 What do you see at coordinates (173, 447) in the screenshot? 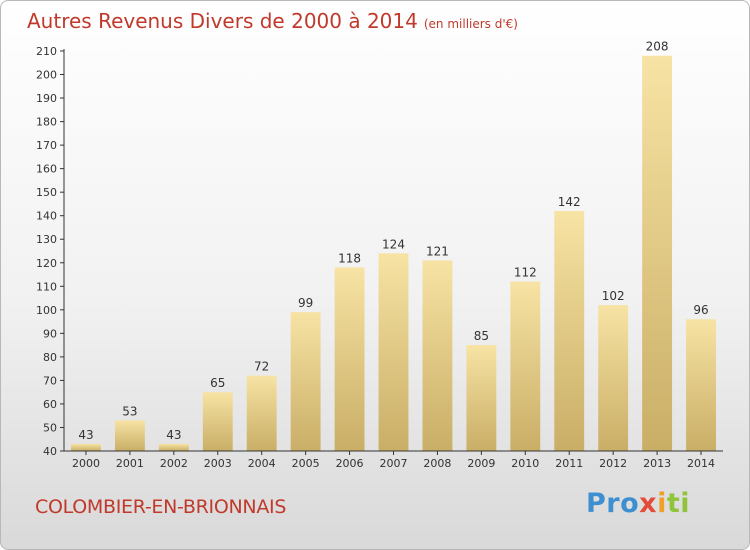
I see `bar-2002` at bounding box center [173, 447].